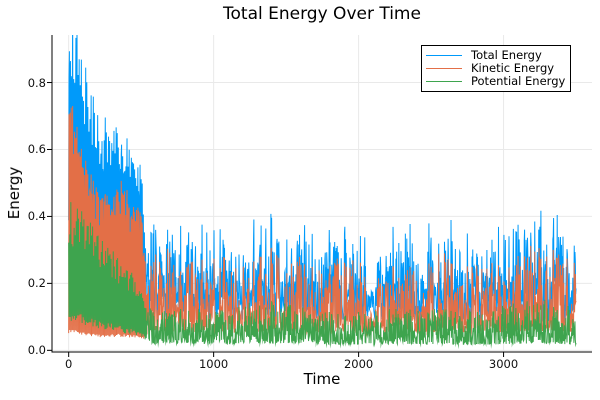  I want to click on chart-title: Total Energy Over Time, so click(322, 14).